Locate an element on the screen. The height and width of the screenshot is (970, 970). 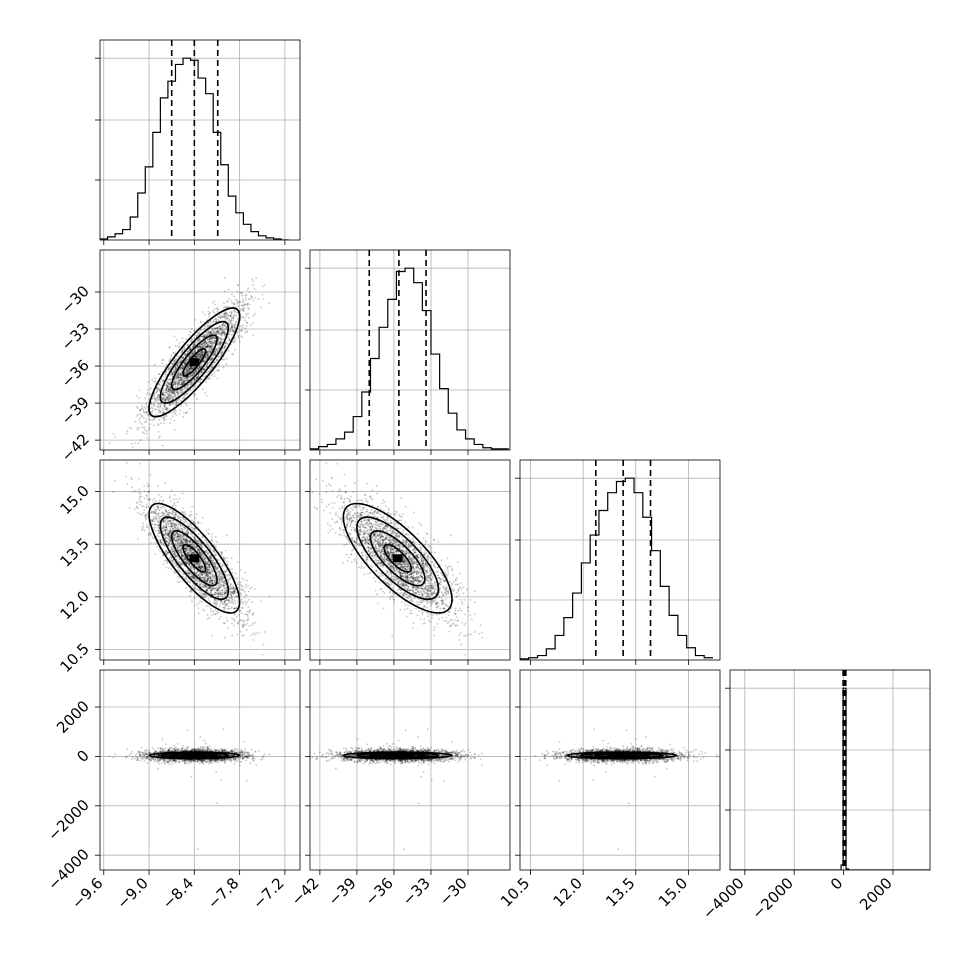
y-tick-label: −36 is located at coordinates (75, 373).